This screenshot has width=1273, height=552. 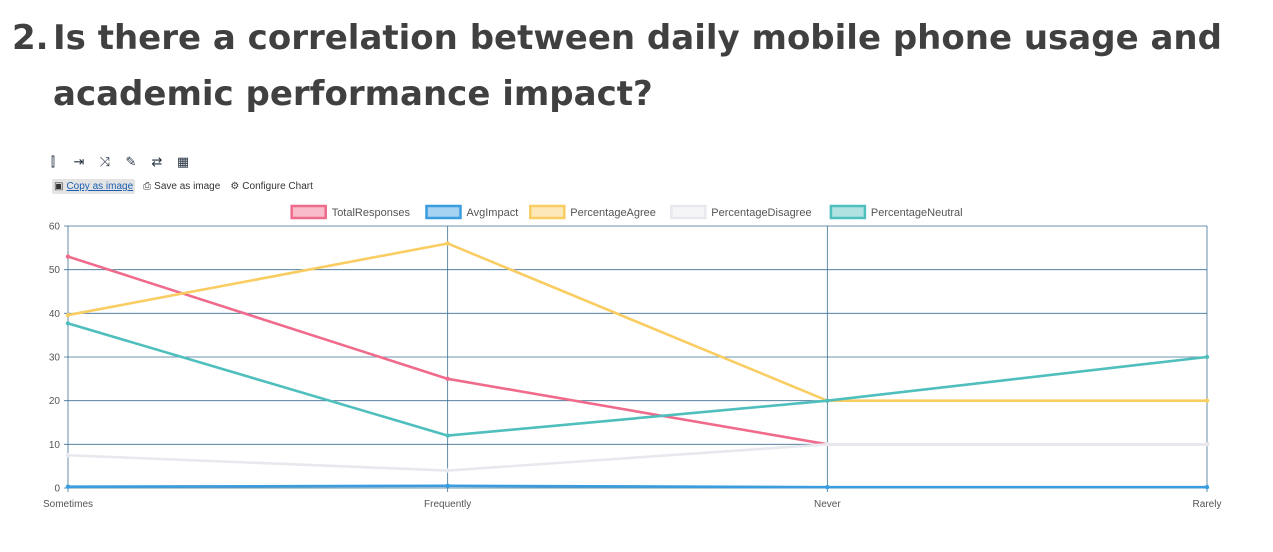 I want to click on legend-swatch-AvgImpact, so click(x=443, y=212).